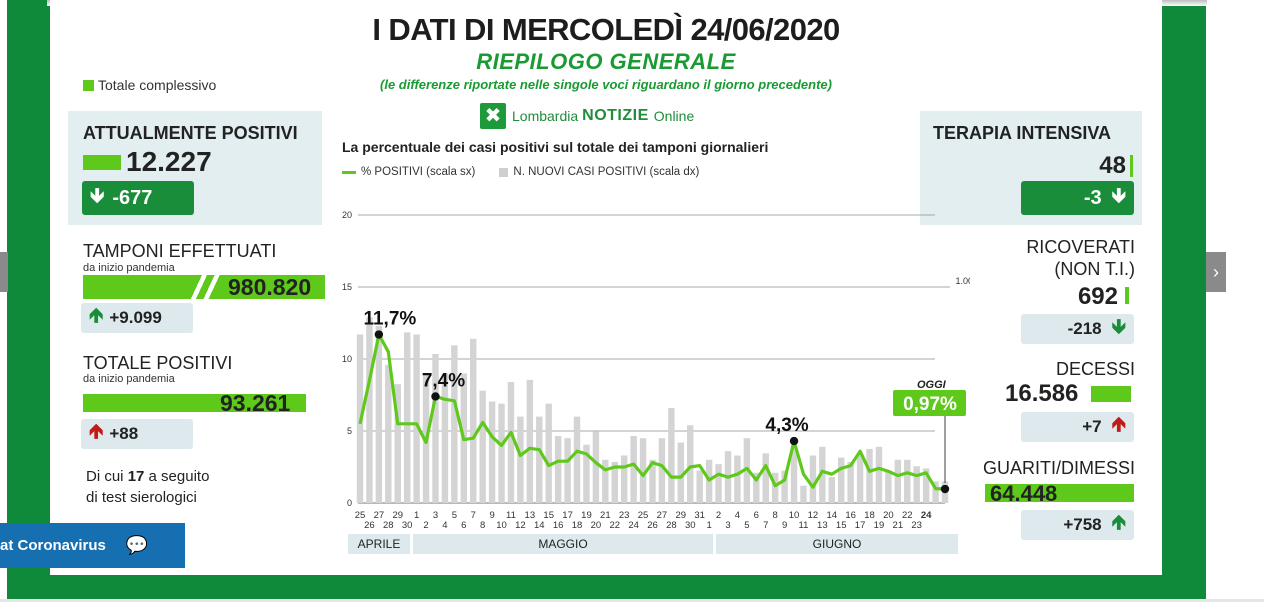  What do you see at coordinates (563, 544) in the screenshot?
I see `month-may: MAGGIO` at bounding box center [563, 544].